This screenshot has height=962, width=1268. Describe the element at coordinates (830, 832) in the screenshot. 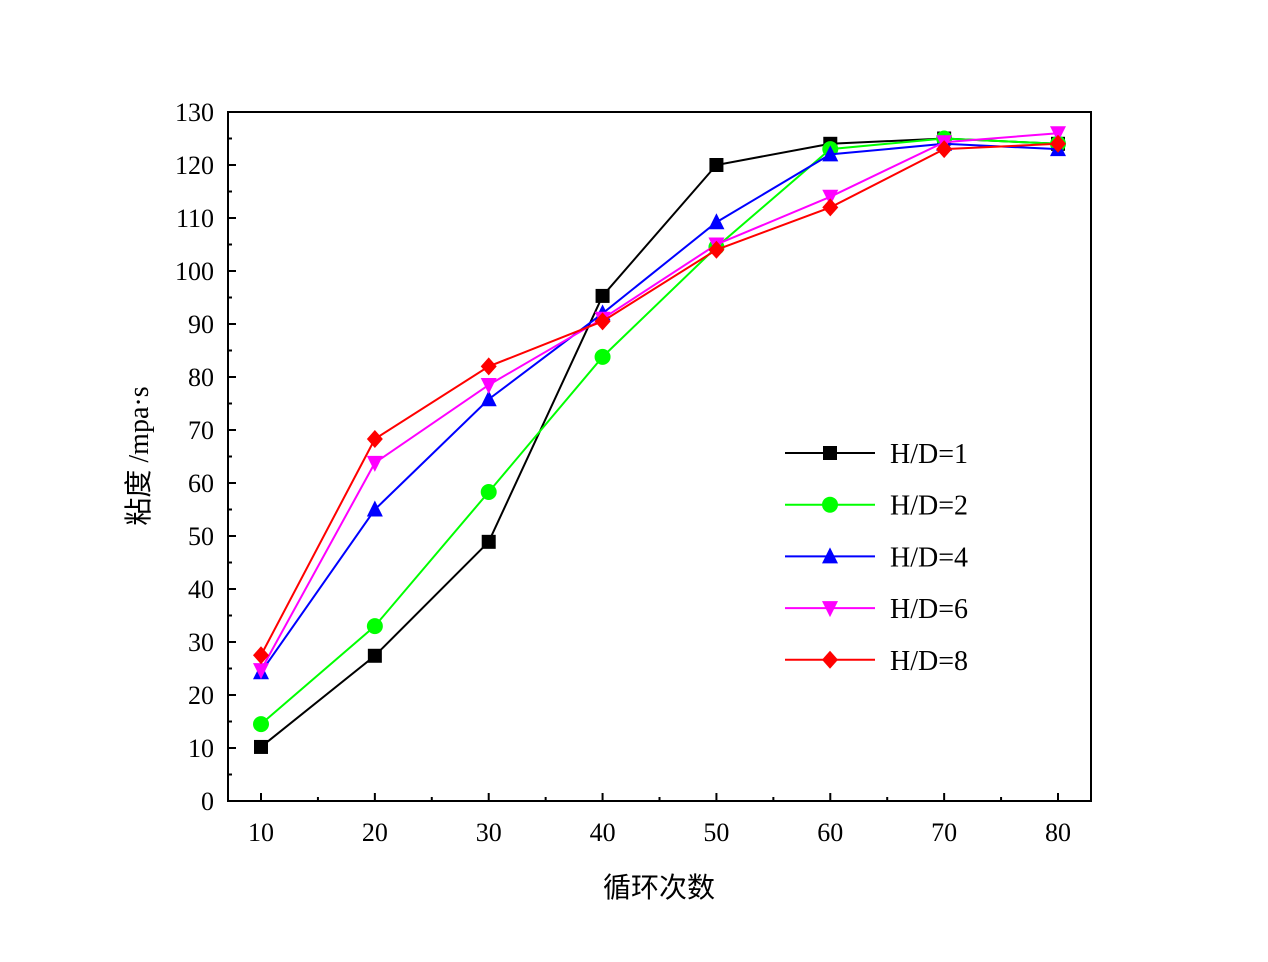

I see `x-tick-label: 60` at that location.